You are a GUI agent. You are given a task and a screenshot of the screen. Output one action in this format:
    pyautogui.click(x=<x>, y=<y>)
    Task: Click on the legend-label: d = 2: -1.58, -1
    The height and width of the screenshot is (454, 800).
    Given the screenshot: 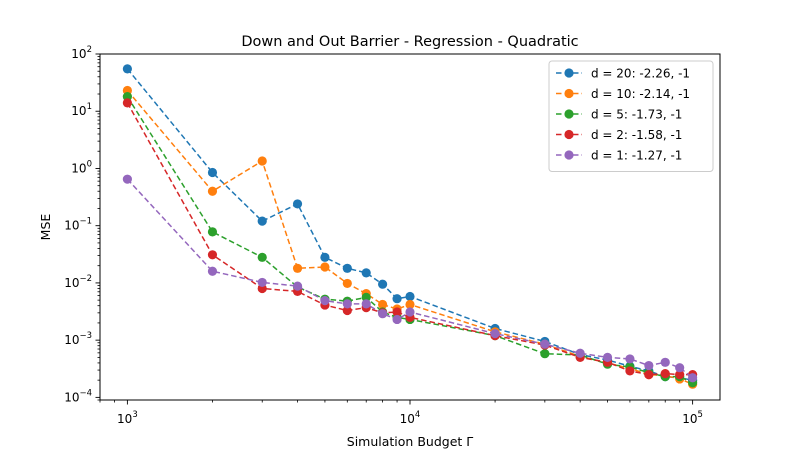 What is the action you would take?
    pyautogui.click(x=636, y=135)
    